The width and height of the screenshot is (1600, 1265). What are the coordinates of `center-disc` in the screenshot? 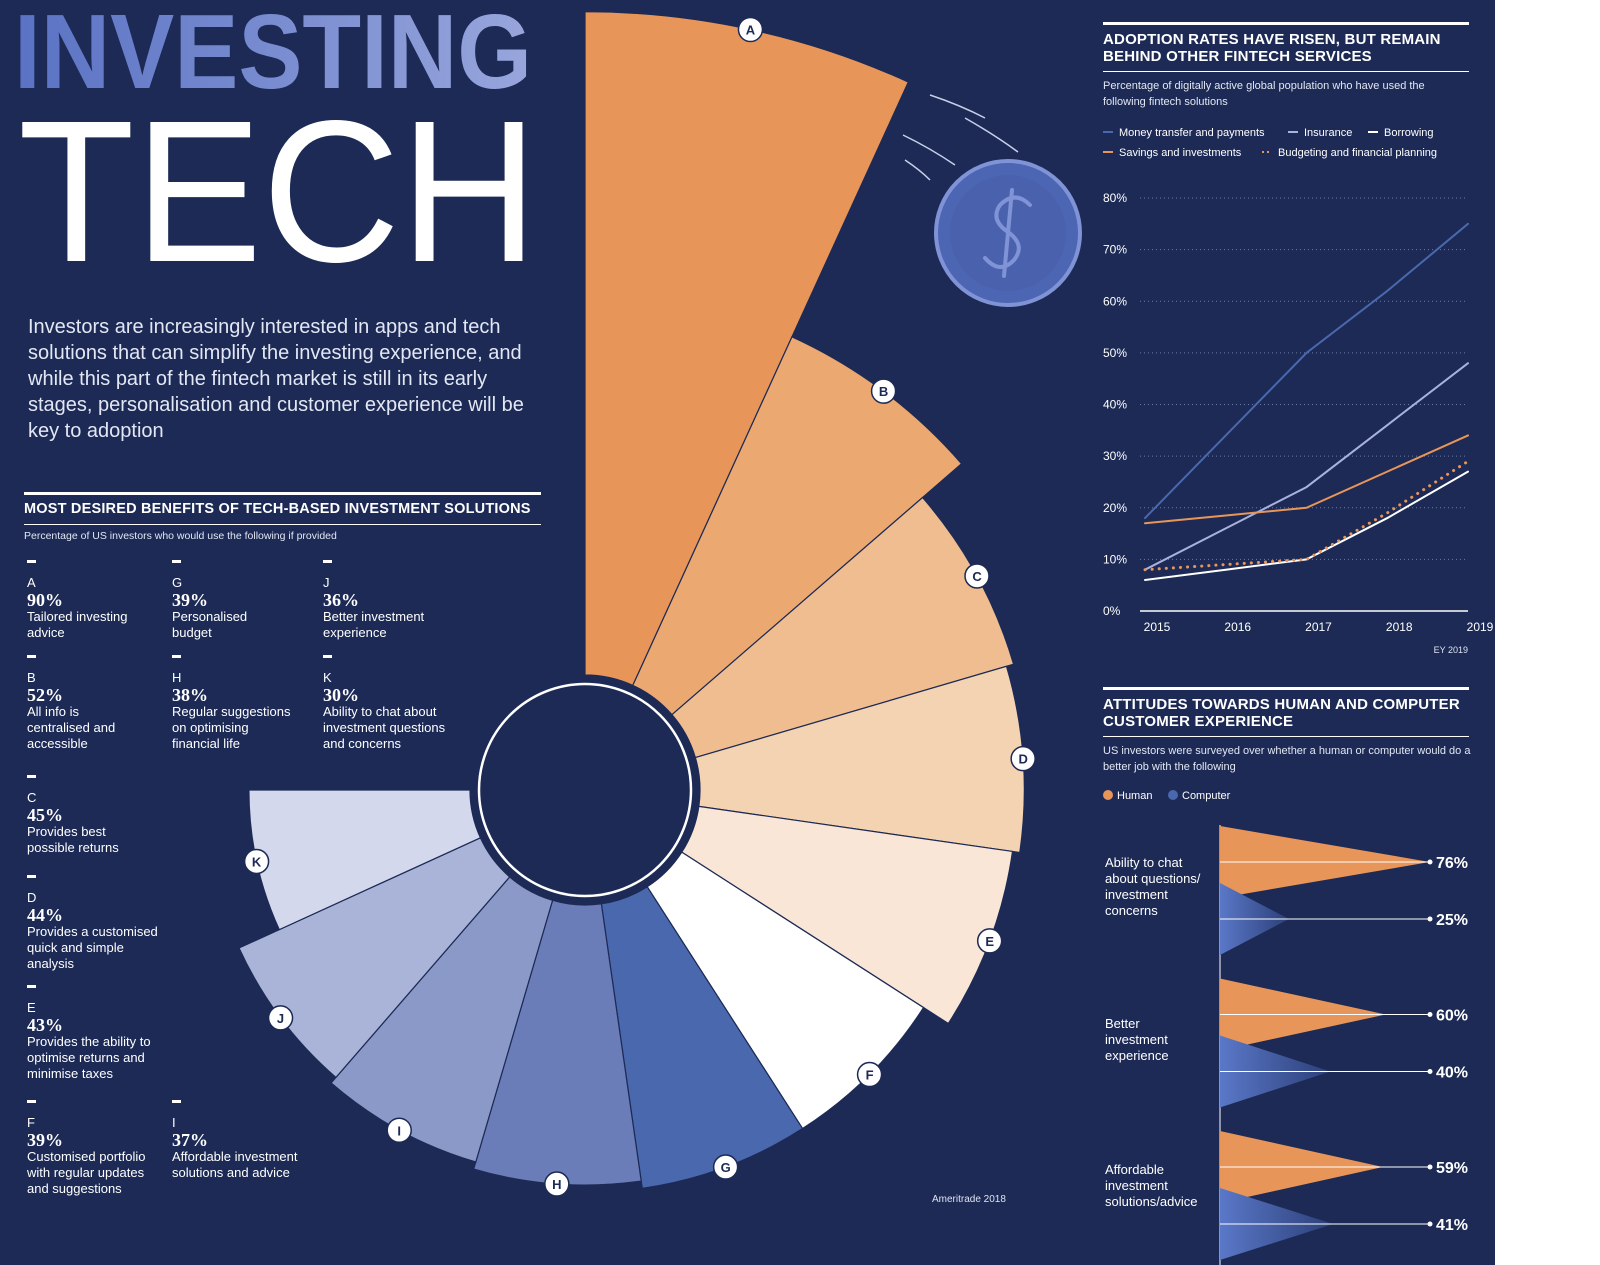 It's located at (585, 790).